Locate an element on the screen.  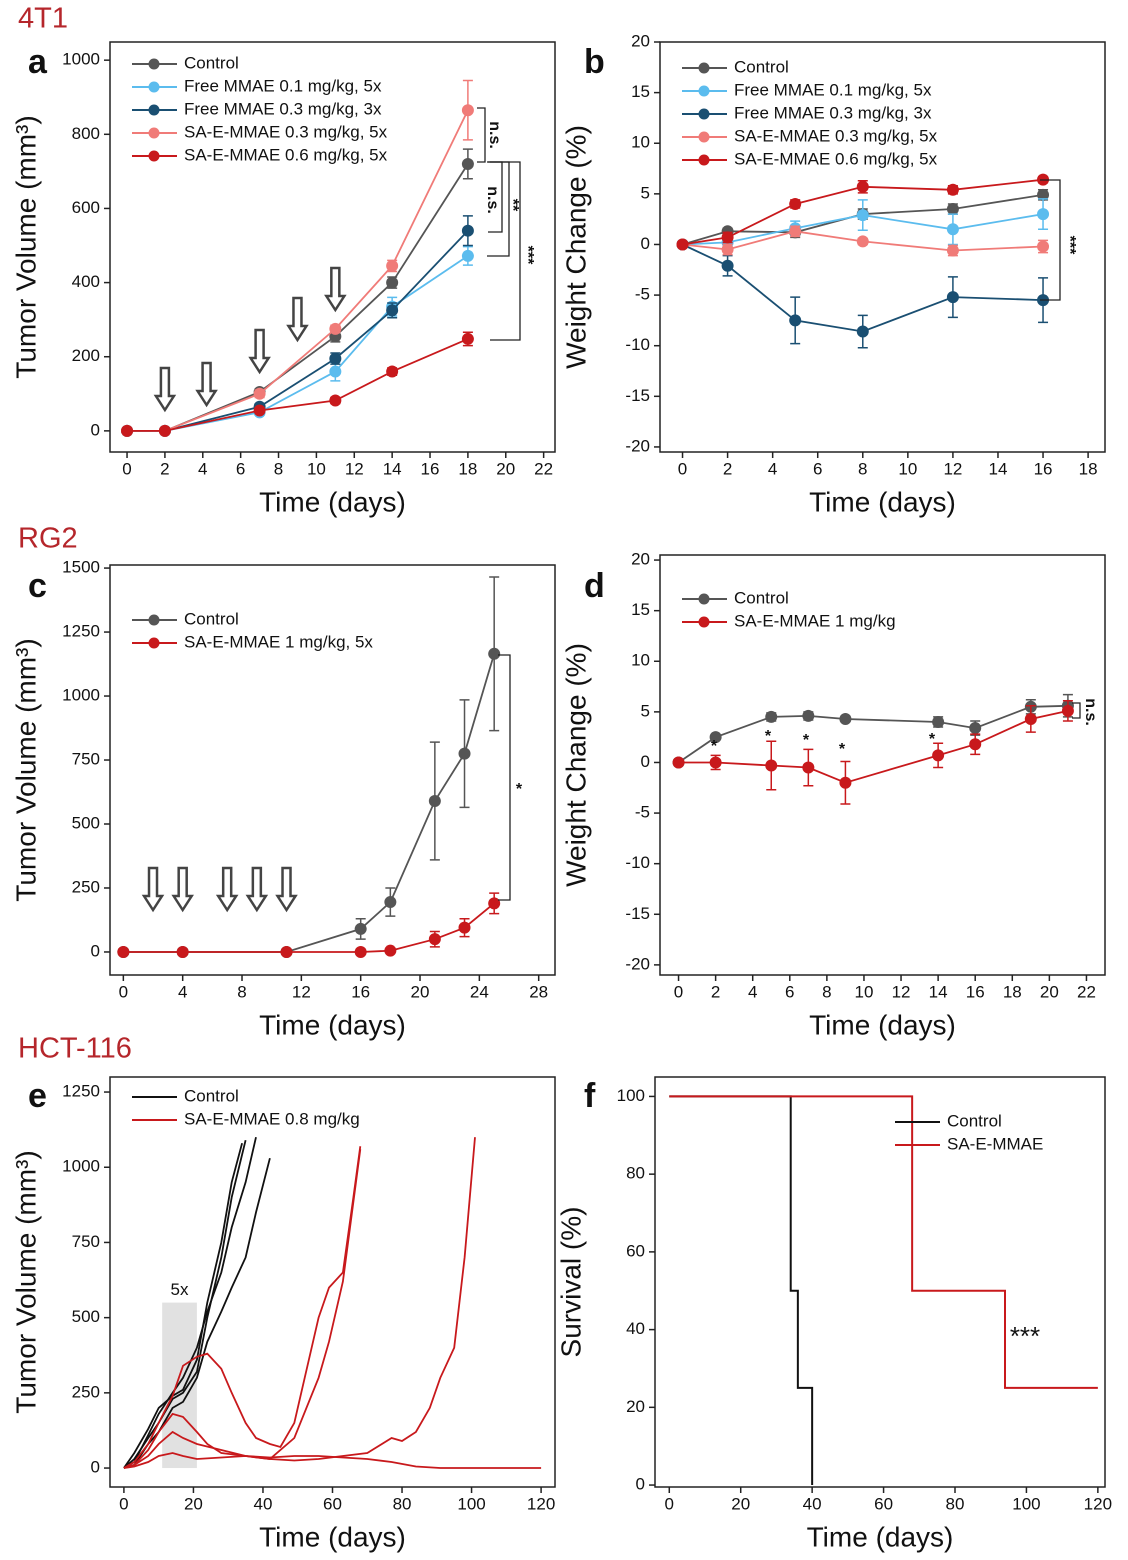
y-tick-label: 250 is located at coordinates (86, 886).